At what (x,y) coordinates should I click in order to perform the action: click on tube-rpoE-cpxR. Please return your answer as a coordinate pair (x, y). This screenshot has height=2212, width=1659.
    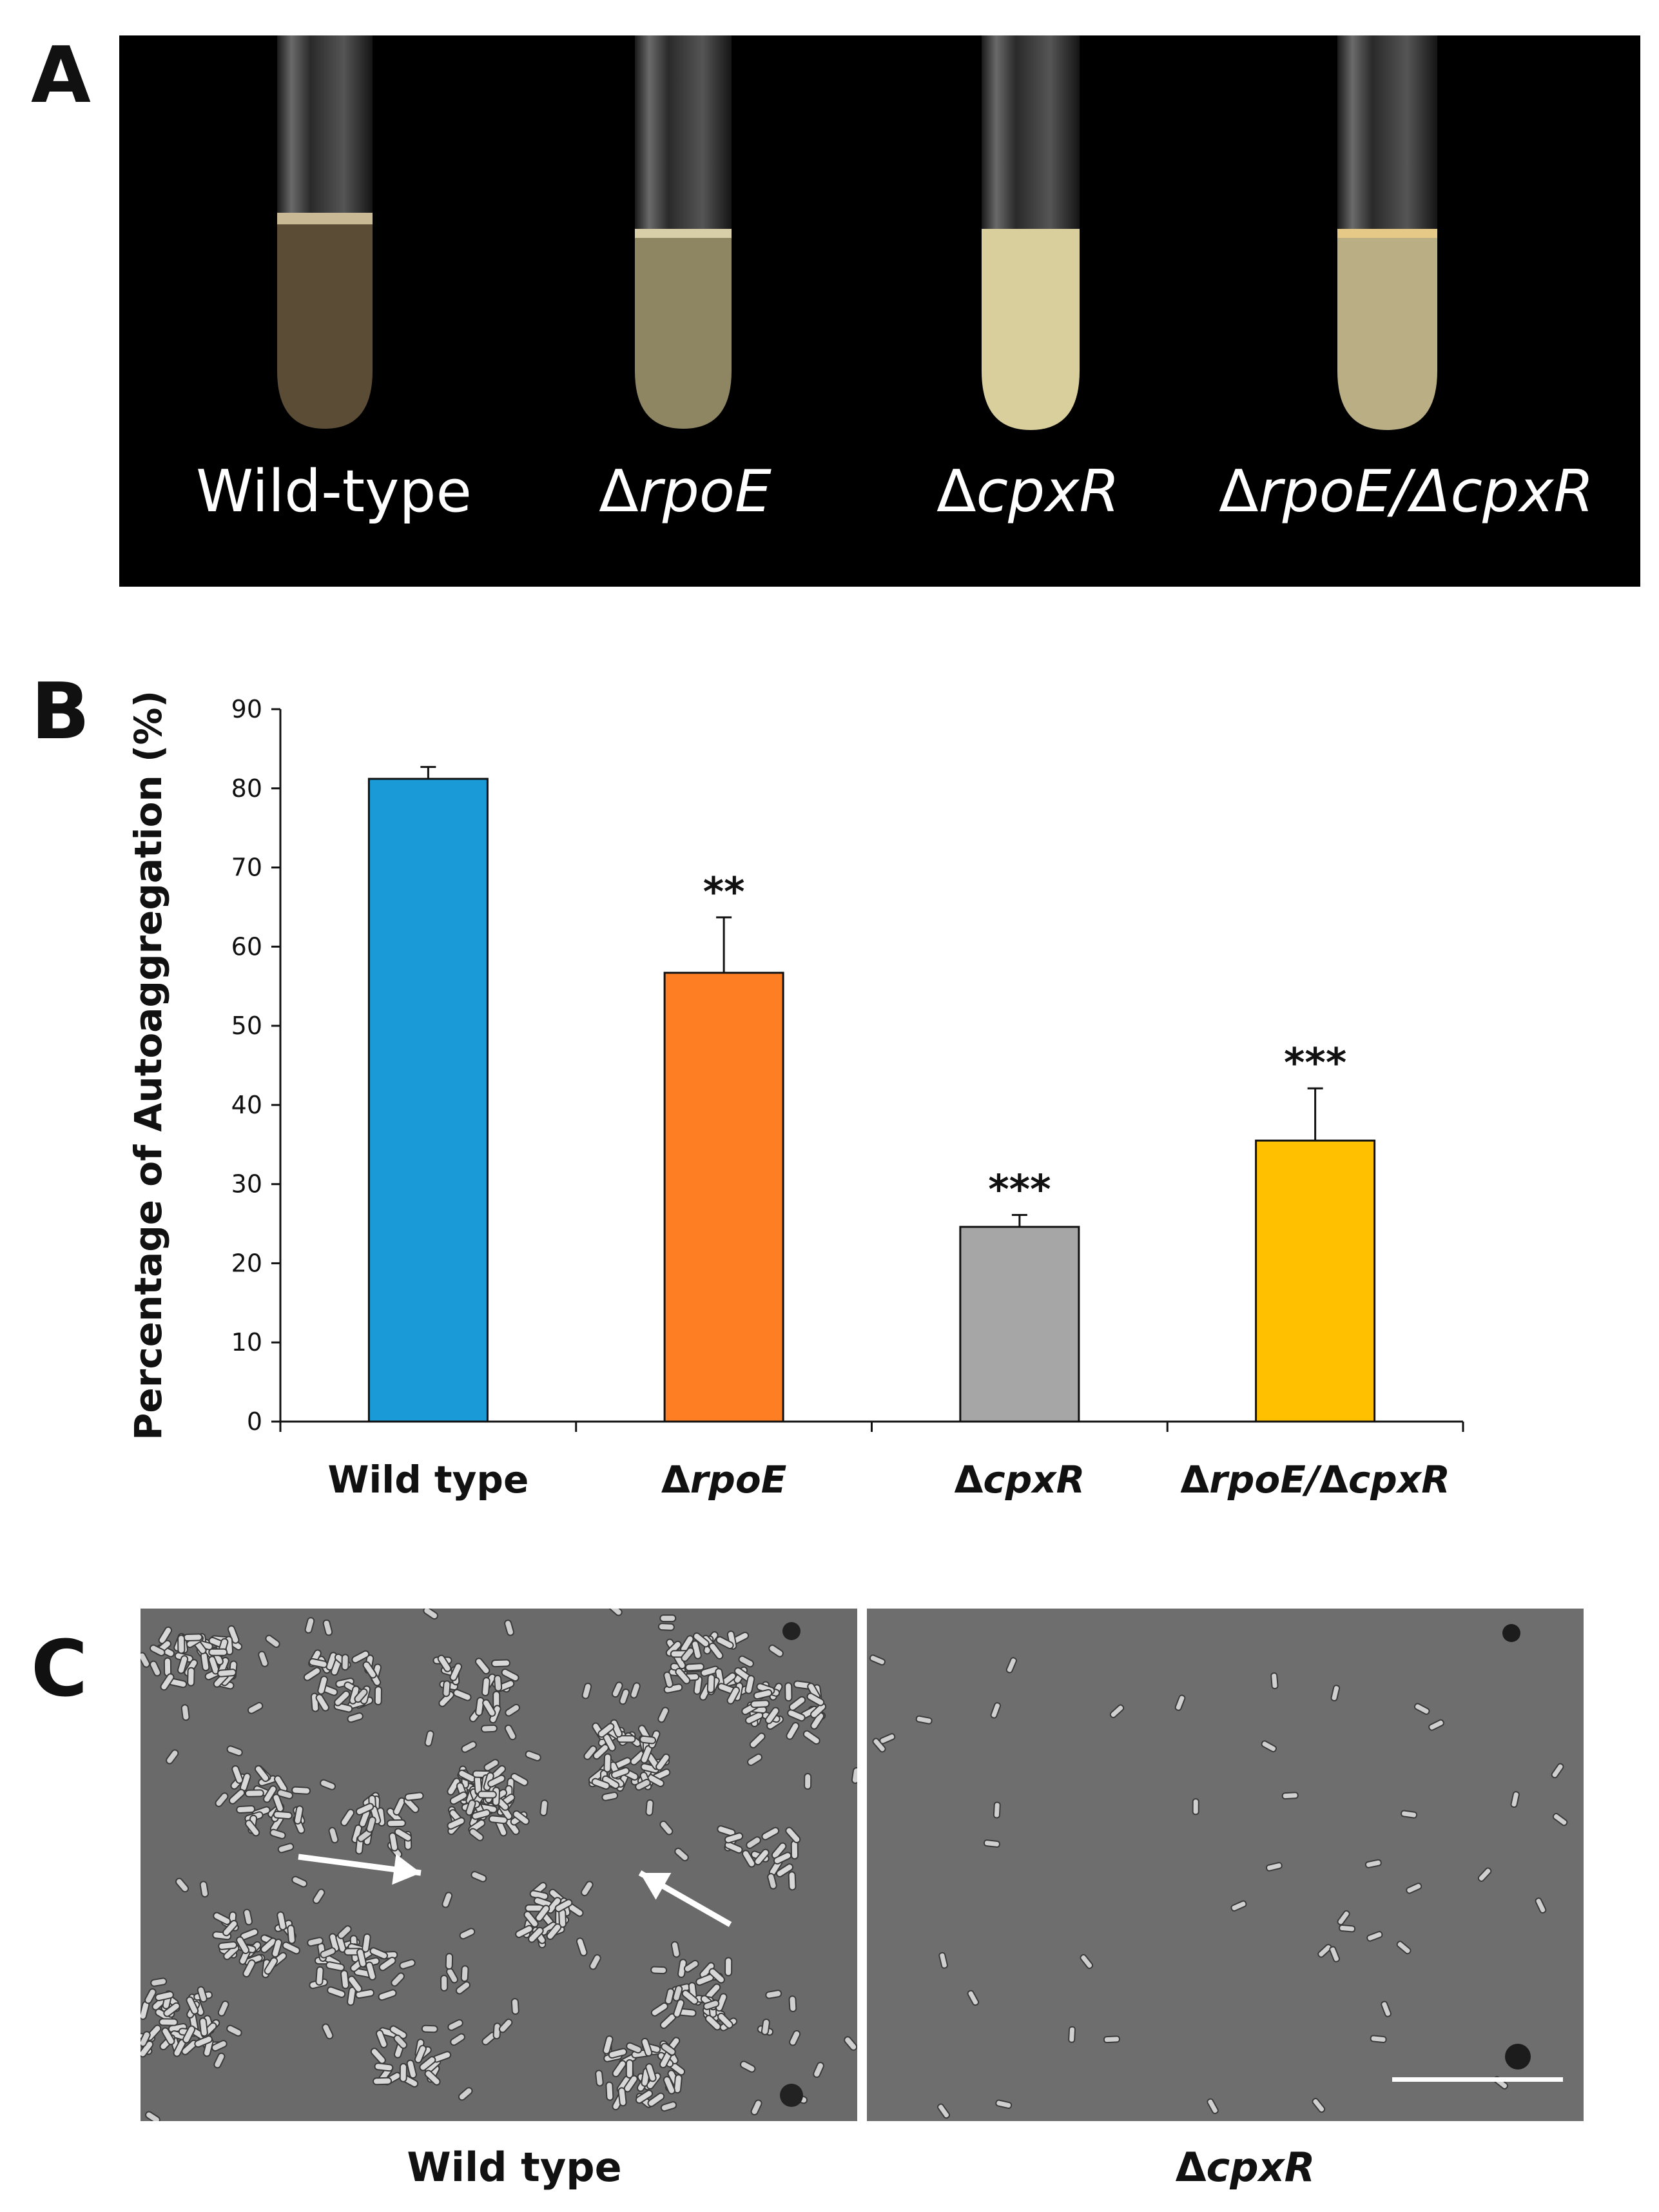
    Looking at the image, I should click on (1387, 233).